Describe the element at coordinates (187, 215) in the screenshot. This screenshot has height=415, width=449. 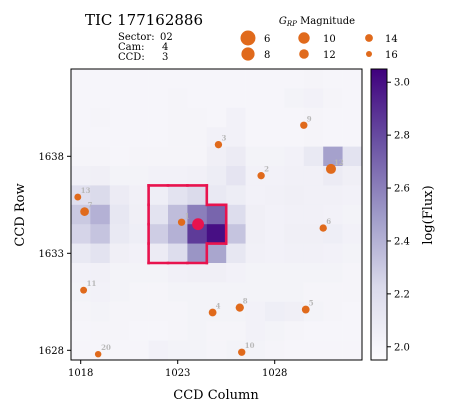
I see `star-label: 1` at that location.